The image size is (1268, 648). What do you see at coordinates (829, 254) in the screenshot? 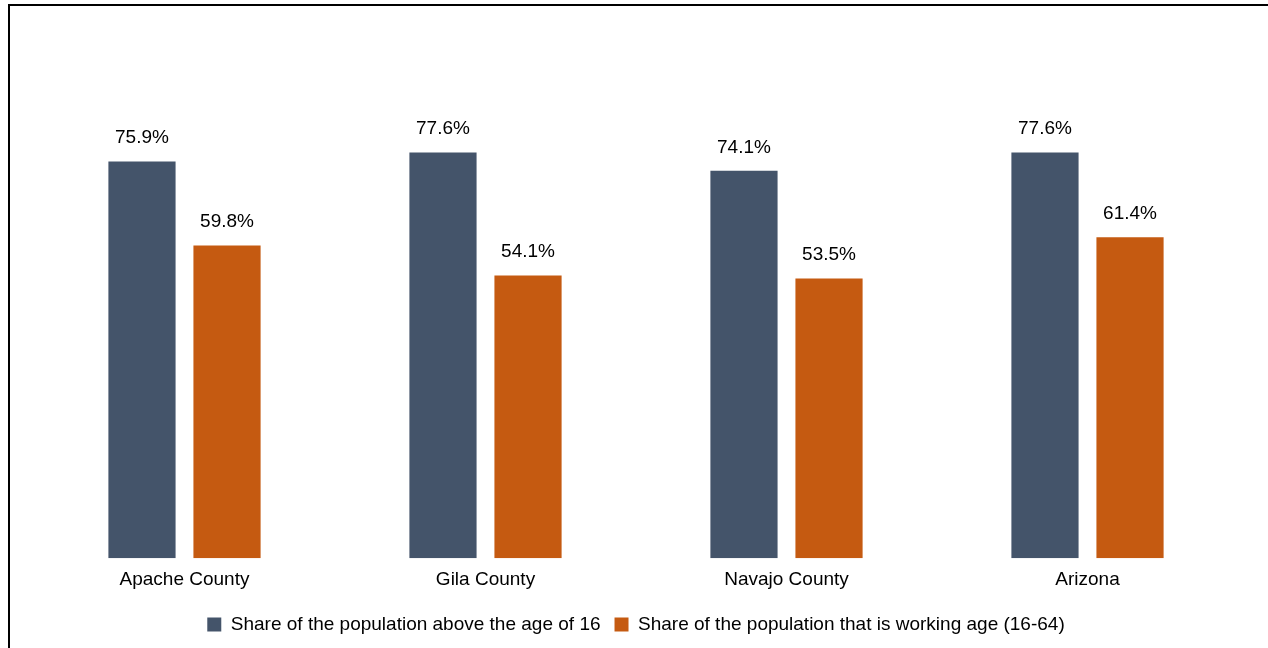
I see `data-label: 53.5%` at bounding box center [829, 254].